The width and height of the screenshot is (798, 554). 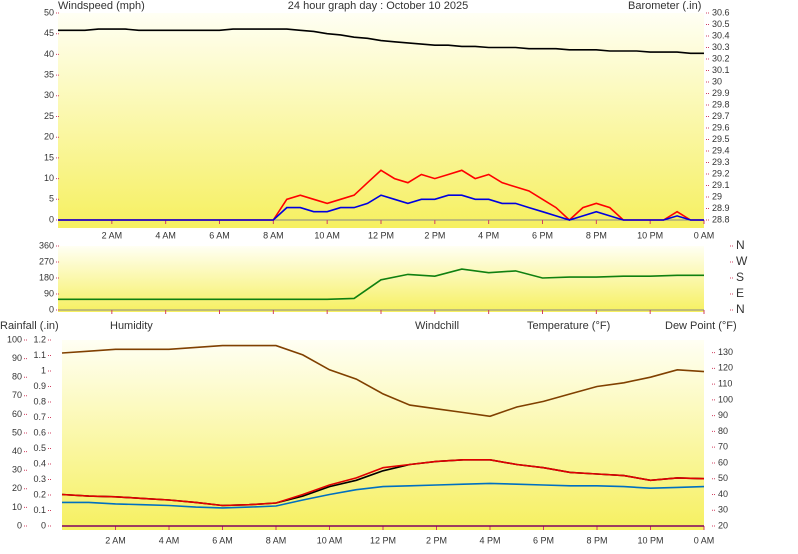 What do you see at coordinates (51, 199) in the screenshot?
I see `y-tick-label: 5` at bounding box center [51, 199].